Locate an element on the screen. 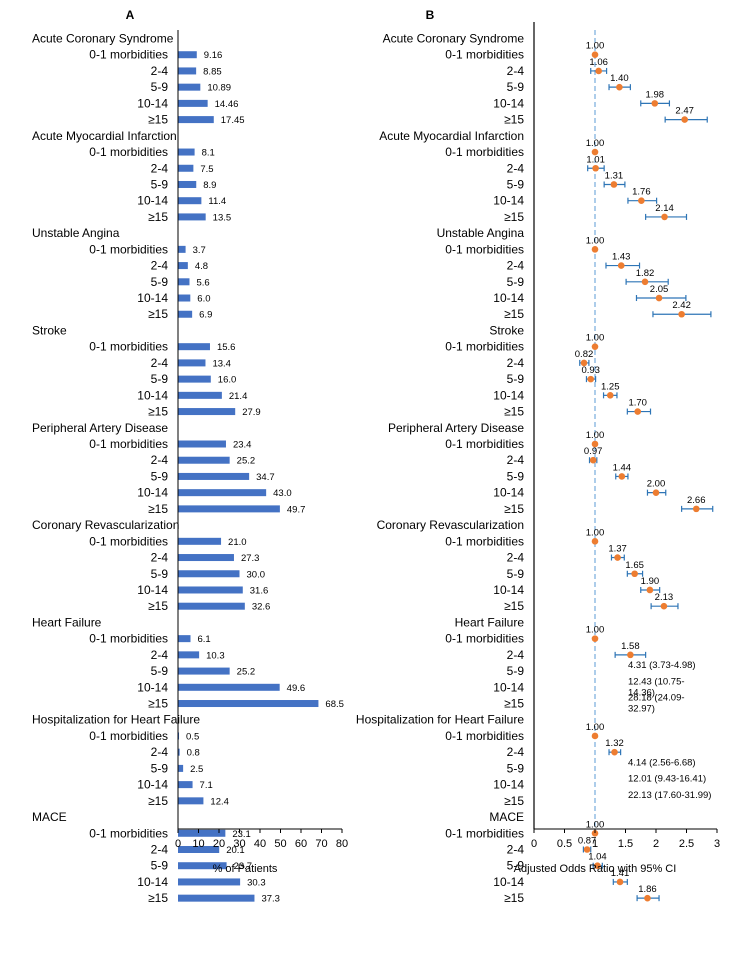 This screenshot has width=747, height=964. bar-value-label: 23.7 is located at coordinates (243, 866).